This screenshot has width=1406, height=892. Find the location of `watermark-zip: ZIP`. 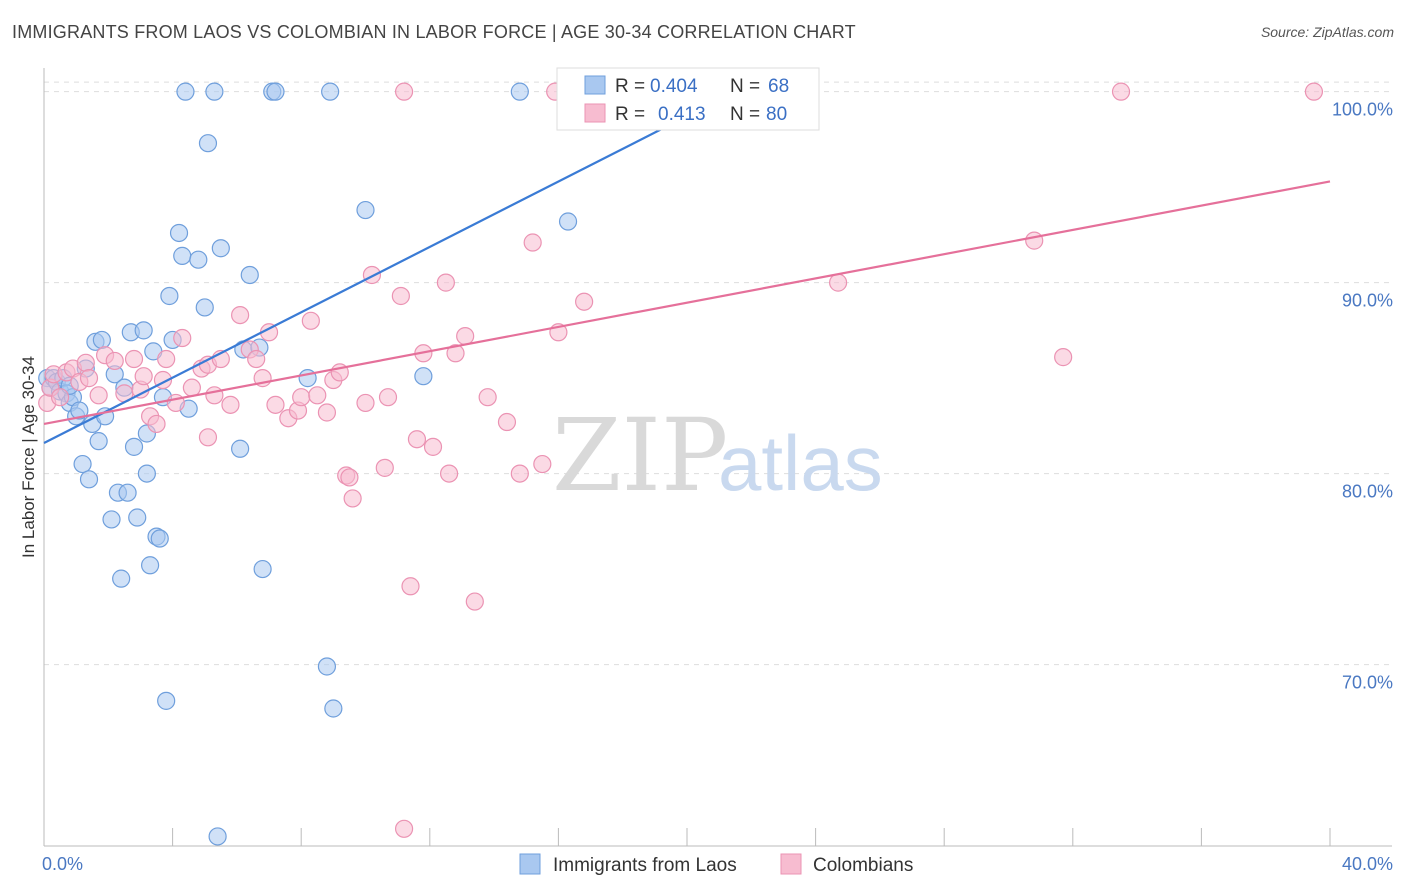

watermark-zip: ZIP is located at coordinates (640, 455).